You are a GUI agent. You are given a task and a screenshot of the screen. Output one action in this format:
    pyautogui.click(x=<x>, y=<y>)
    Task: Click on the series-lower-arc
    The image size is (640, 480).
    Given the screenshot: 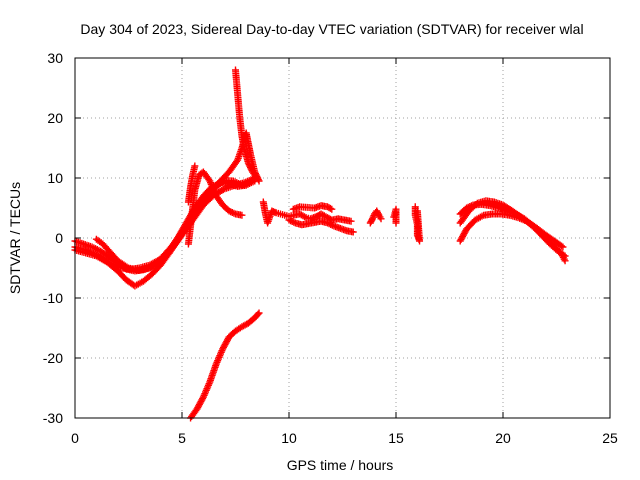 What is the action you would take?
    pyautogui.click(x=225, y=365)
    